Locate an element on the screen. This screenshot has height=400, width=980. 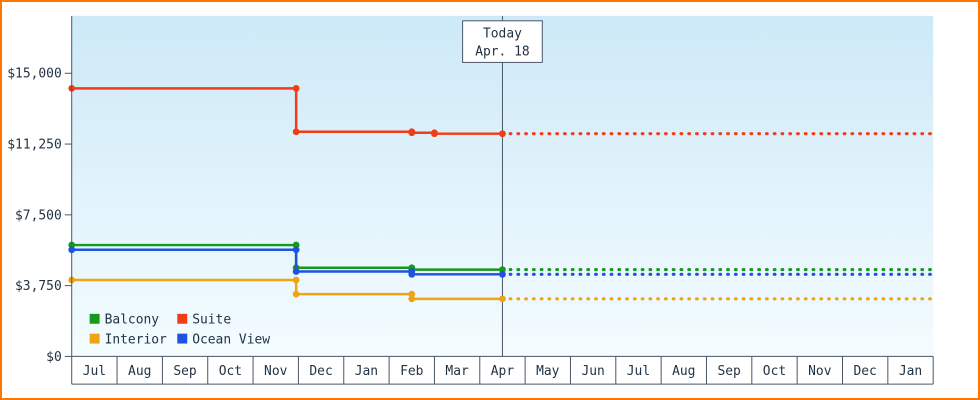
x-axis-label: Jun is located at coordinates (592, 371).